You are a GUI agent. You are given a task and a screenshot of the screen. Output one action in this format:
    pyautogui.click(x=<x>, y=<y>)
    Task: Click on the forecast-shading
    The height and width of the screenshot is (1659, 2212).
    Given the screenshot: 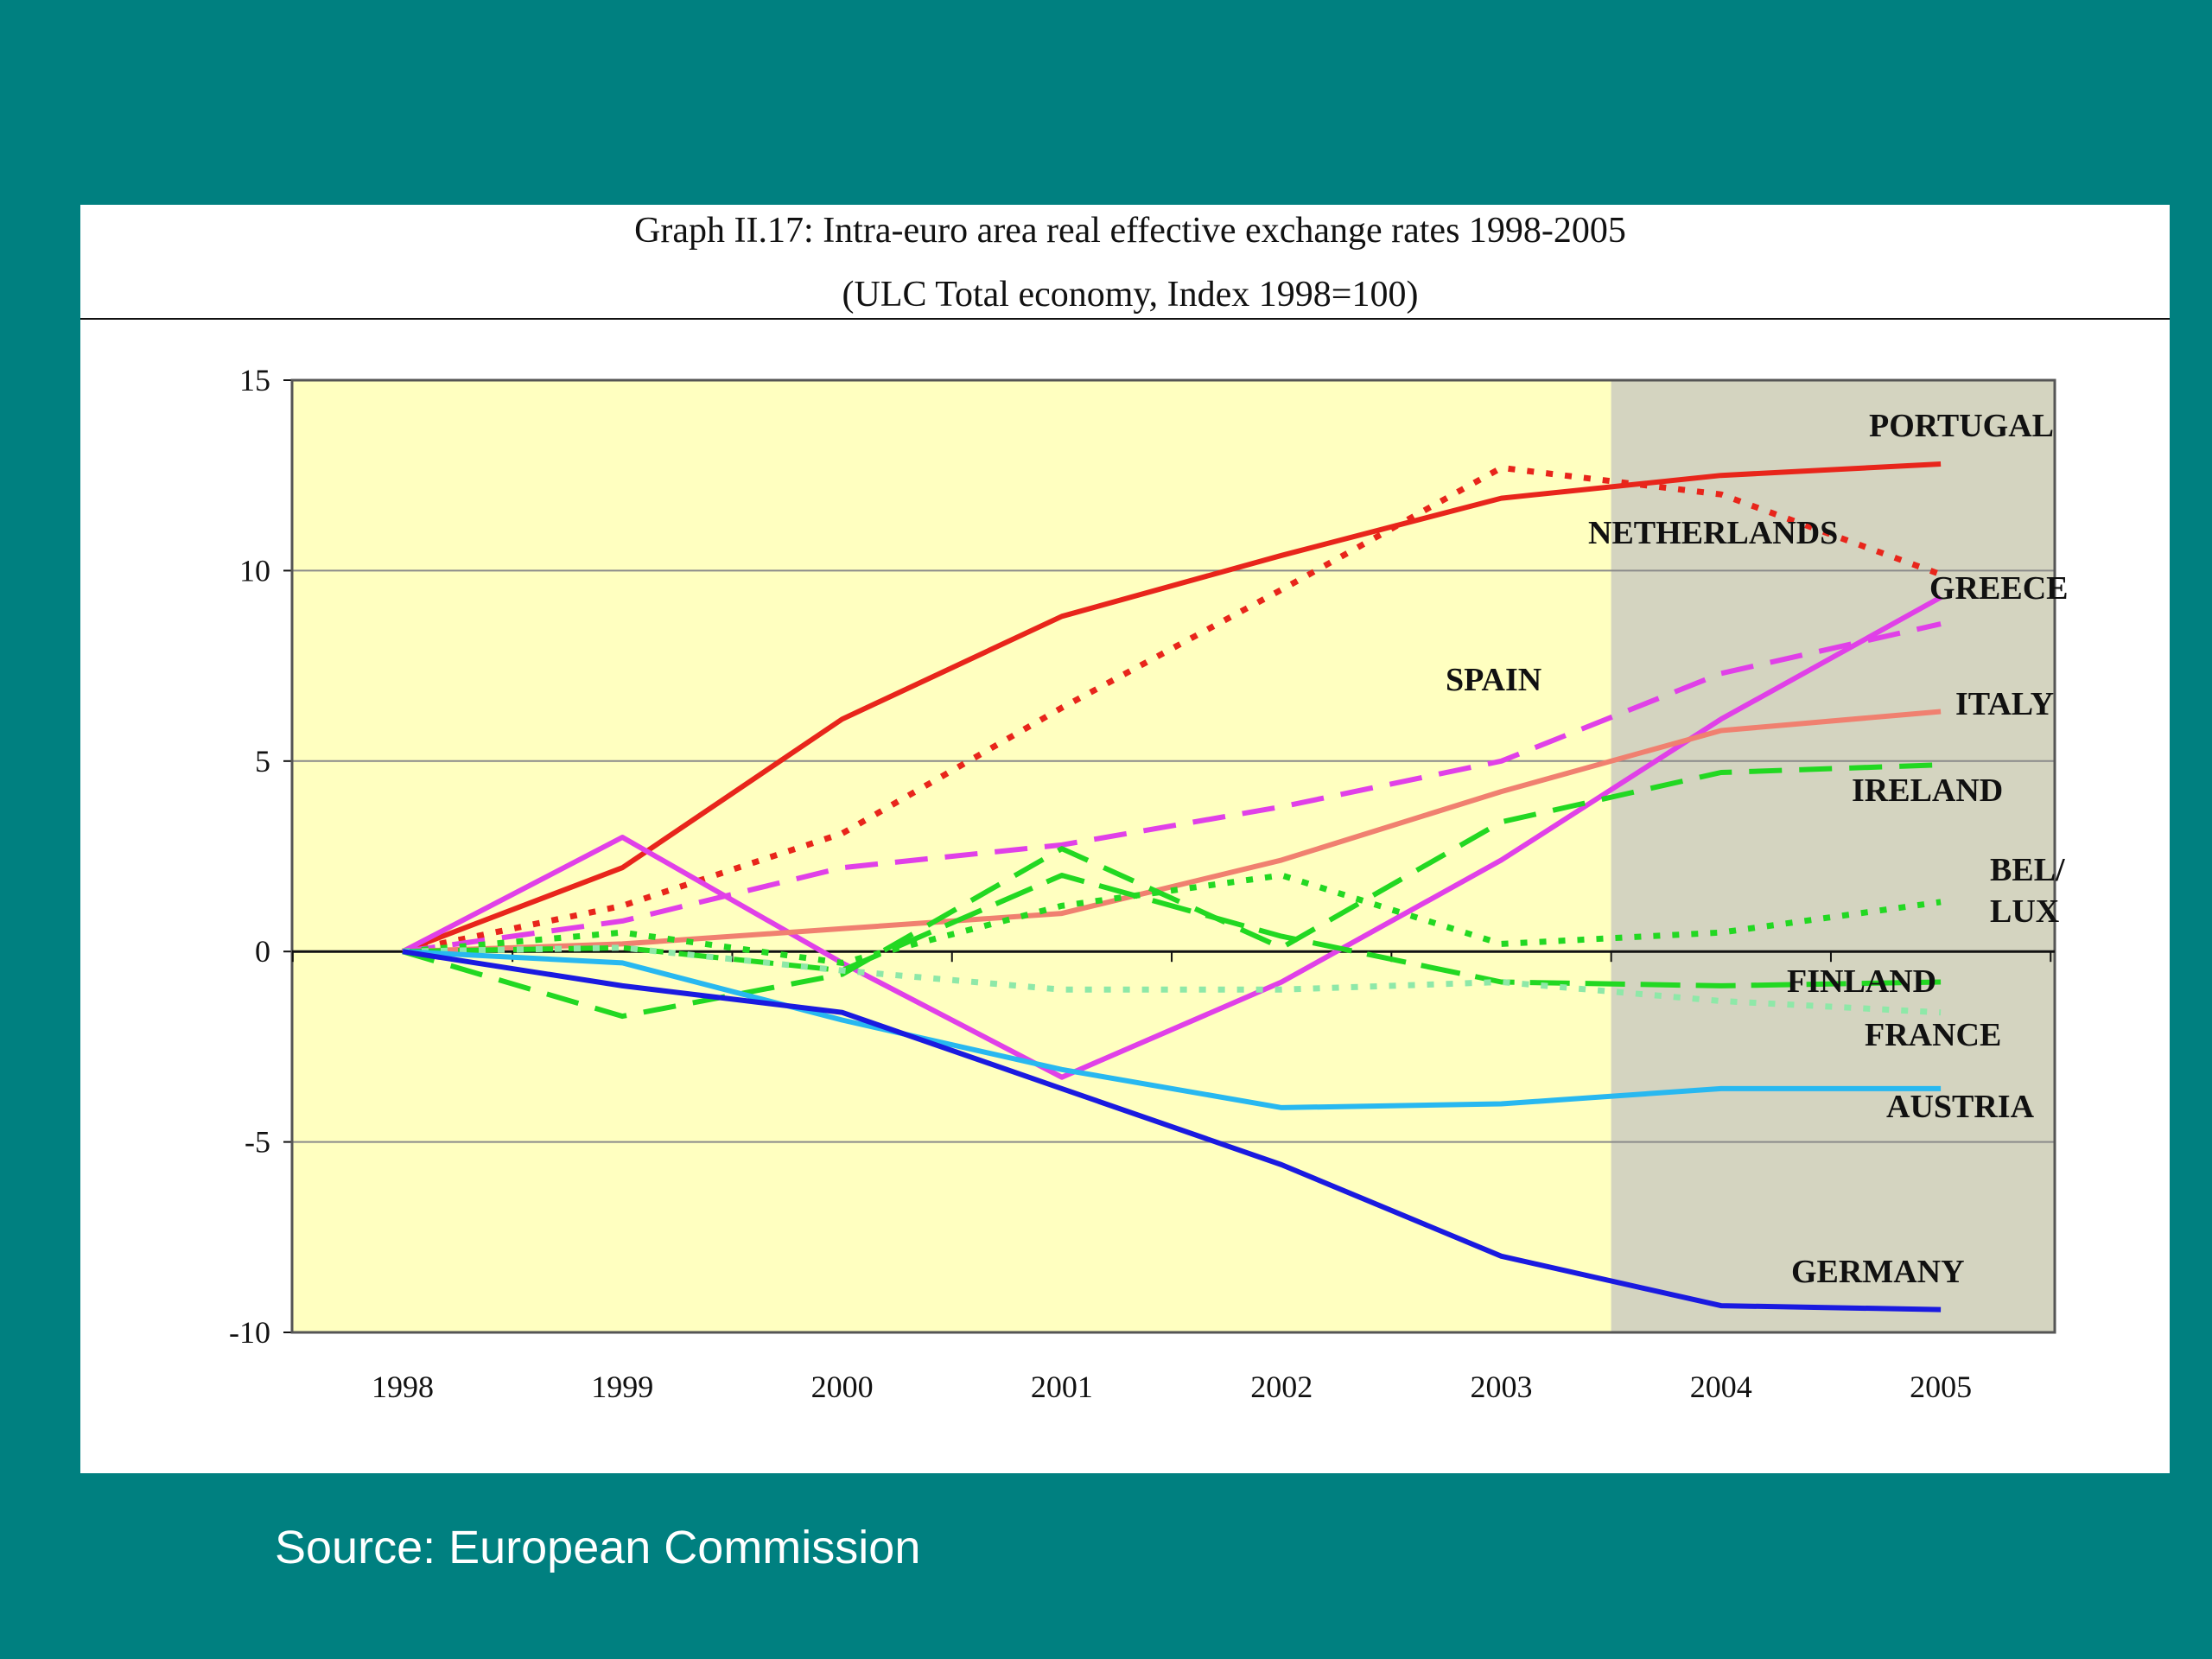 What is the action you would take?
    pyautogui.click(x=1833, y=856)
    